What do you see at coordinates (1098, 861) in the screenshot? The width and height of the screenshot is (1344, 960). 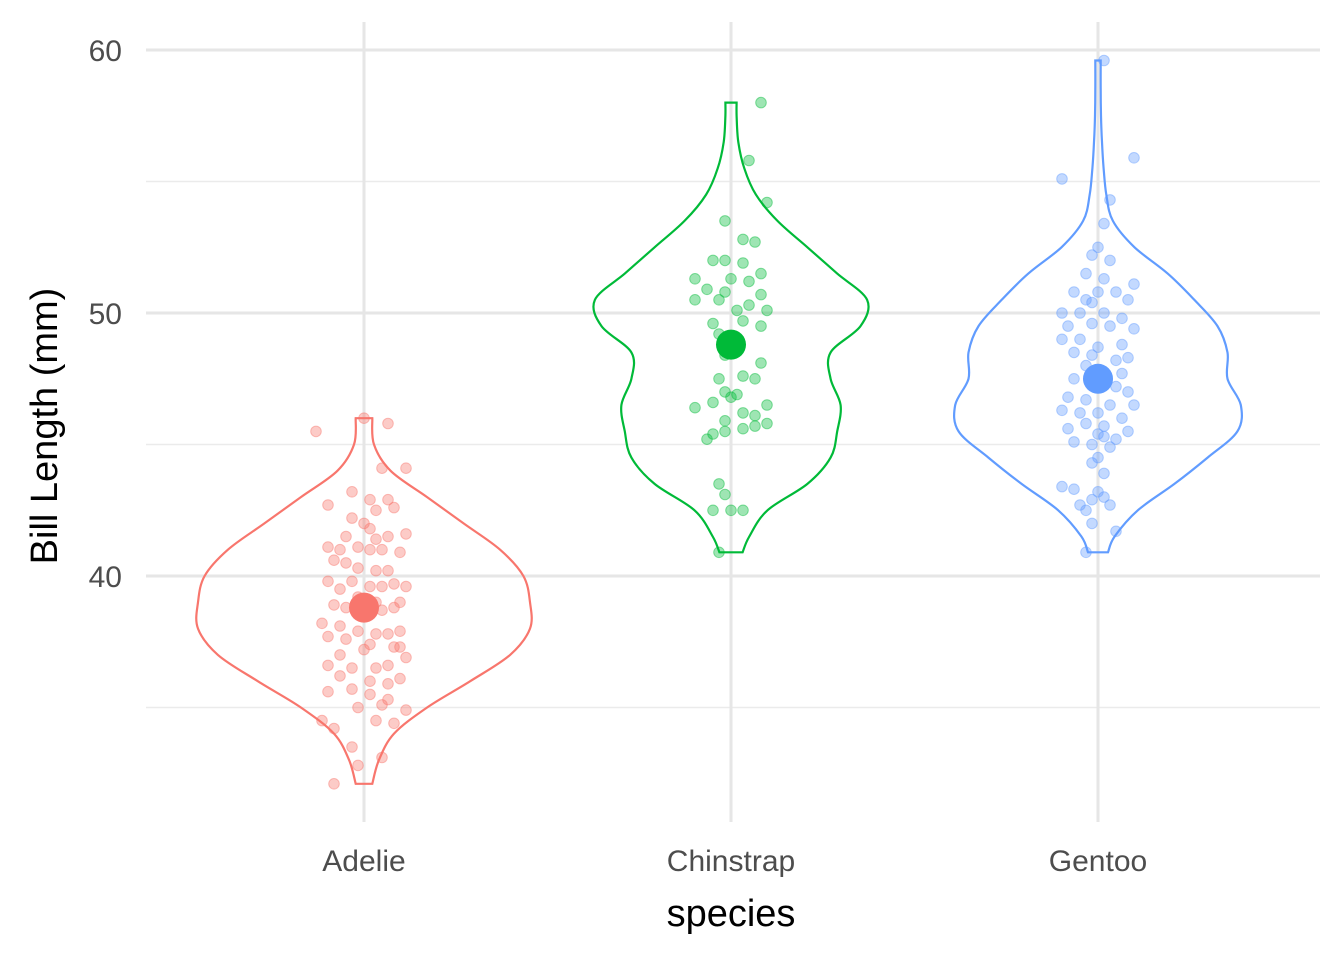 I see `x-tick-label-gentoo: Gentoo` at bounding box center [1098, 861].